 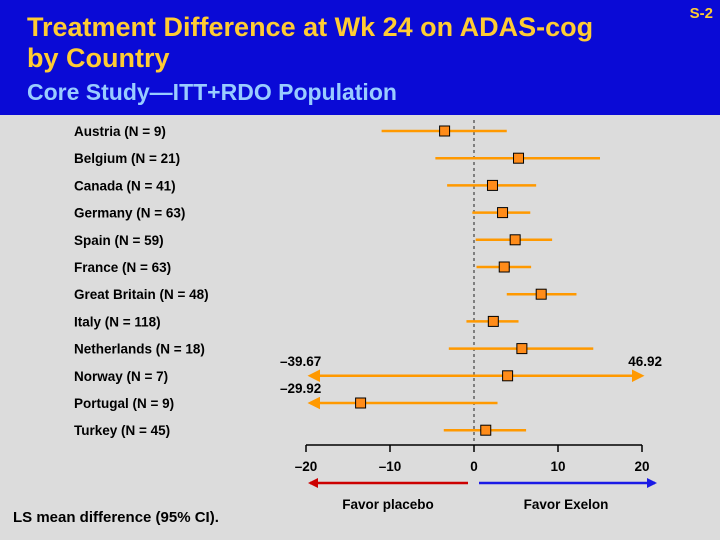 What do you see at coordinates (122, 430) in the screenshot?
I see `row-label: Turkey (N = 45)` at bounding box center [122, 430].